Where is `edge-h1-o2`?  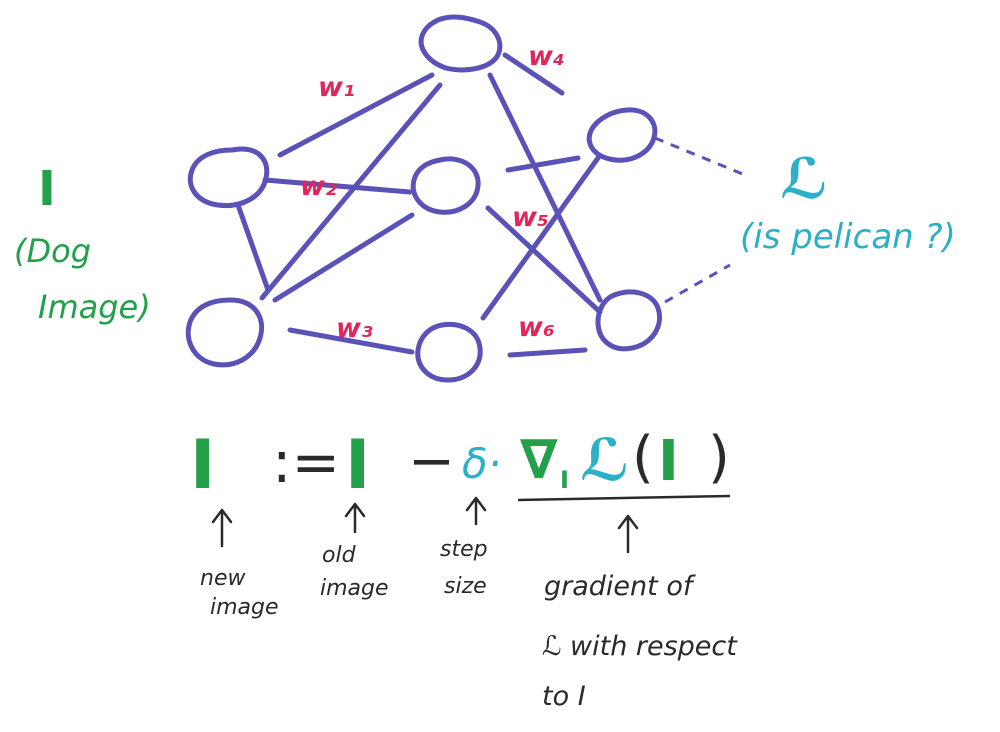 edge-h1-o2 is located at coordinates (545, 187).